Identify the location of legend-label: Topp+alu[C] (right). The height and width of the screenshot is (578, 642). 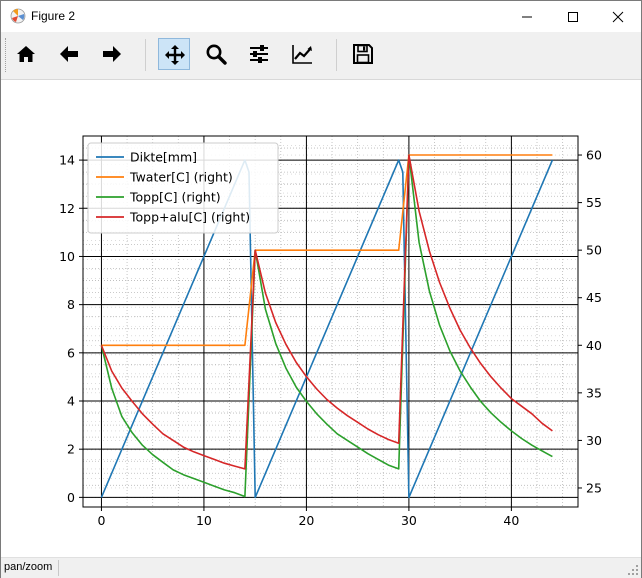
(189, 217).